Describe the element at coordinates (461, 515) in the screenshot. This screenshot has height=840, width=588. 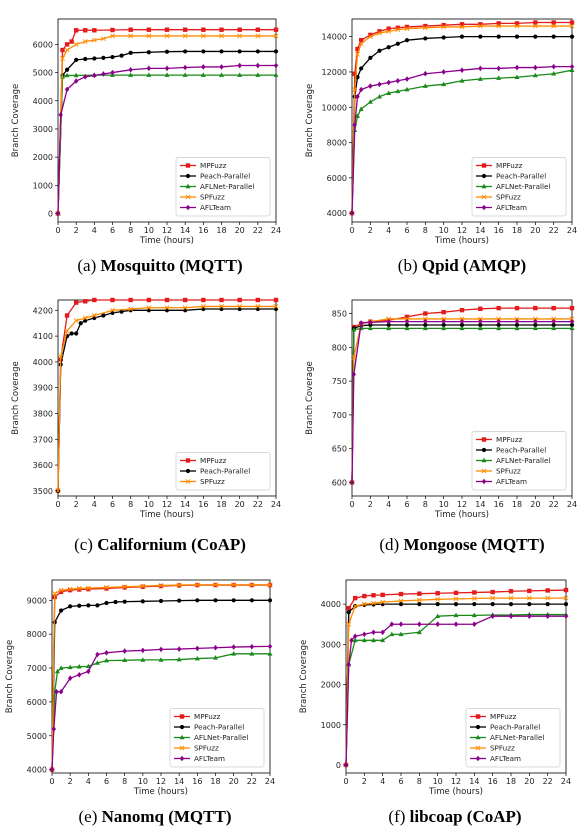
I see `x-axis-label: Time (hours)` at that location.